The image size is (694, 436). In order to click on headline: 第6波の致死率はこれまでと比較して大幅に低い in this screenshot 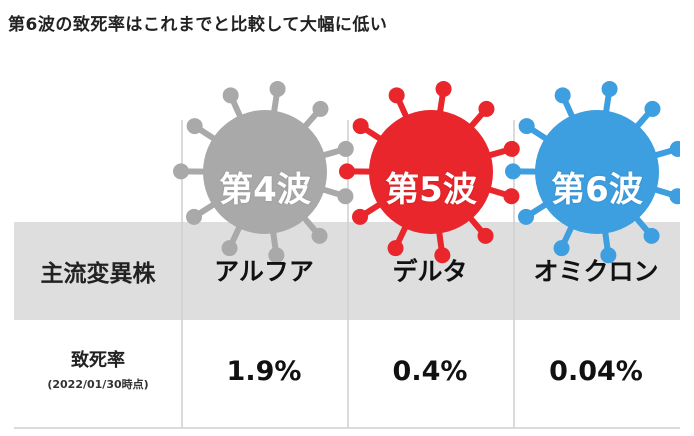, I will do `click(198, 25)`.